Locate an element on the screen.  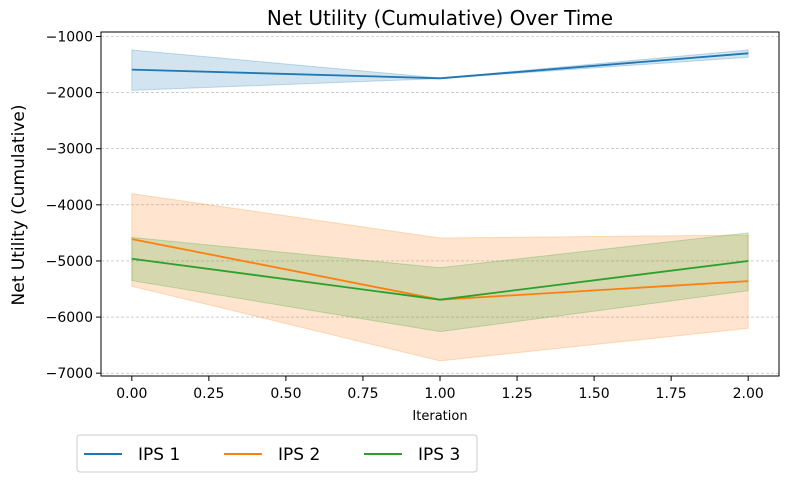
x-tick-label: 0.25 is located at coordinates (208, 394).